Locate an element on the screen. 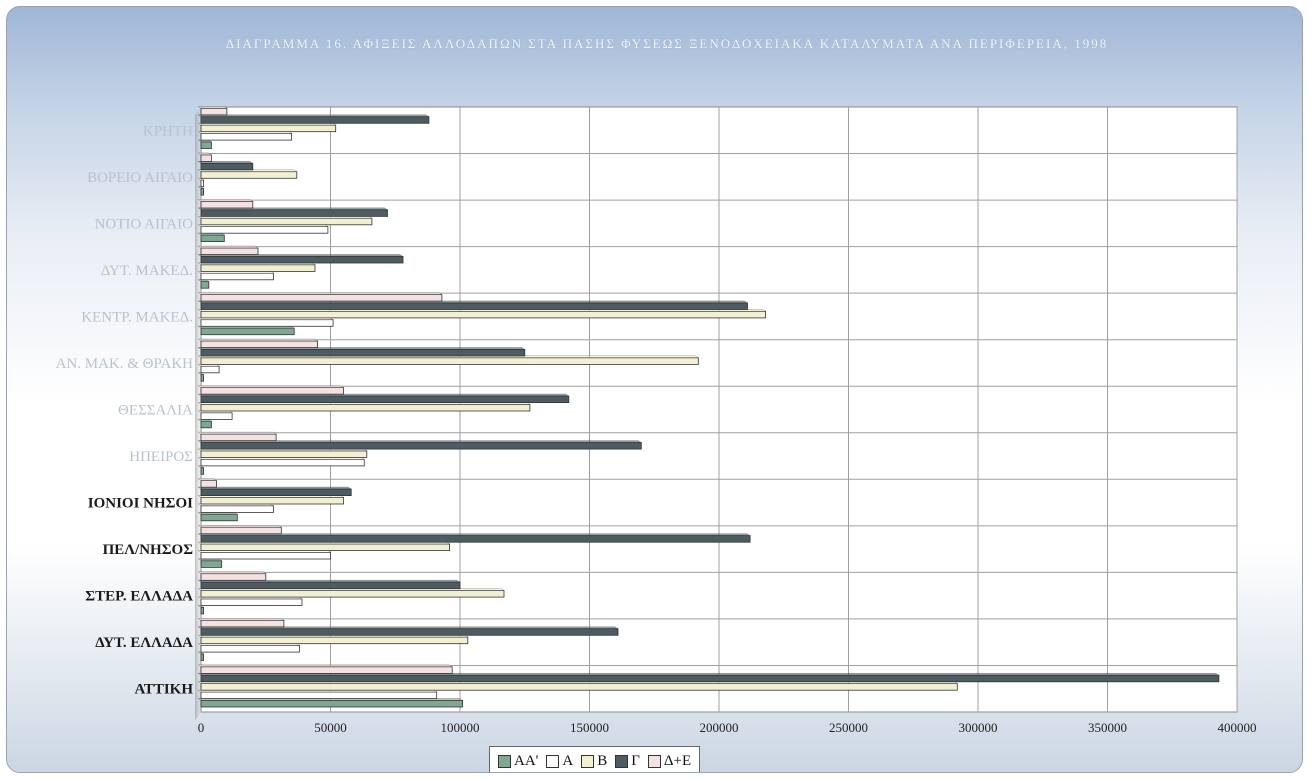 The image size is (1311, 779). bar-Γ-ΑΤΤΙΚΗ is located at coordinates (710, 678).